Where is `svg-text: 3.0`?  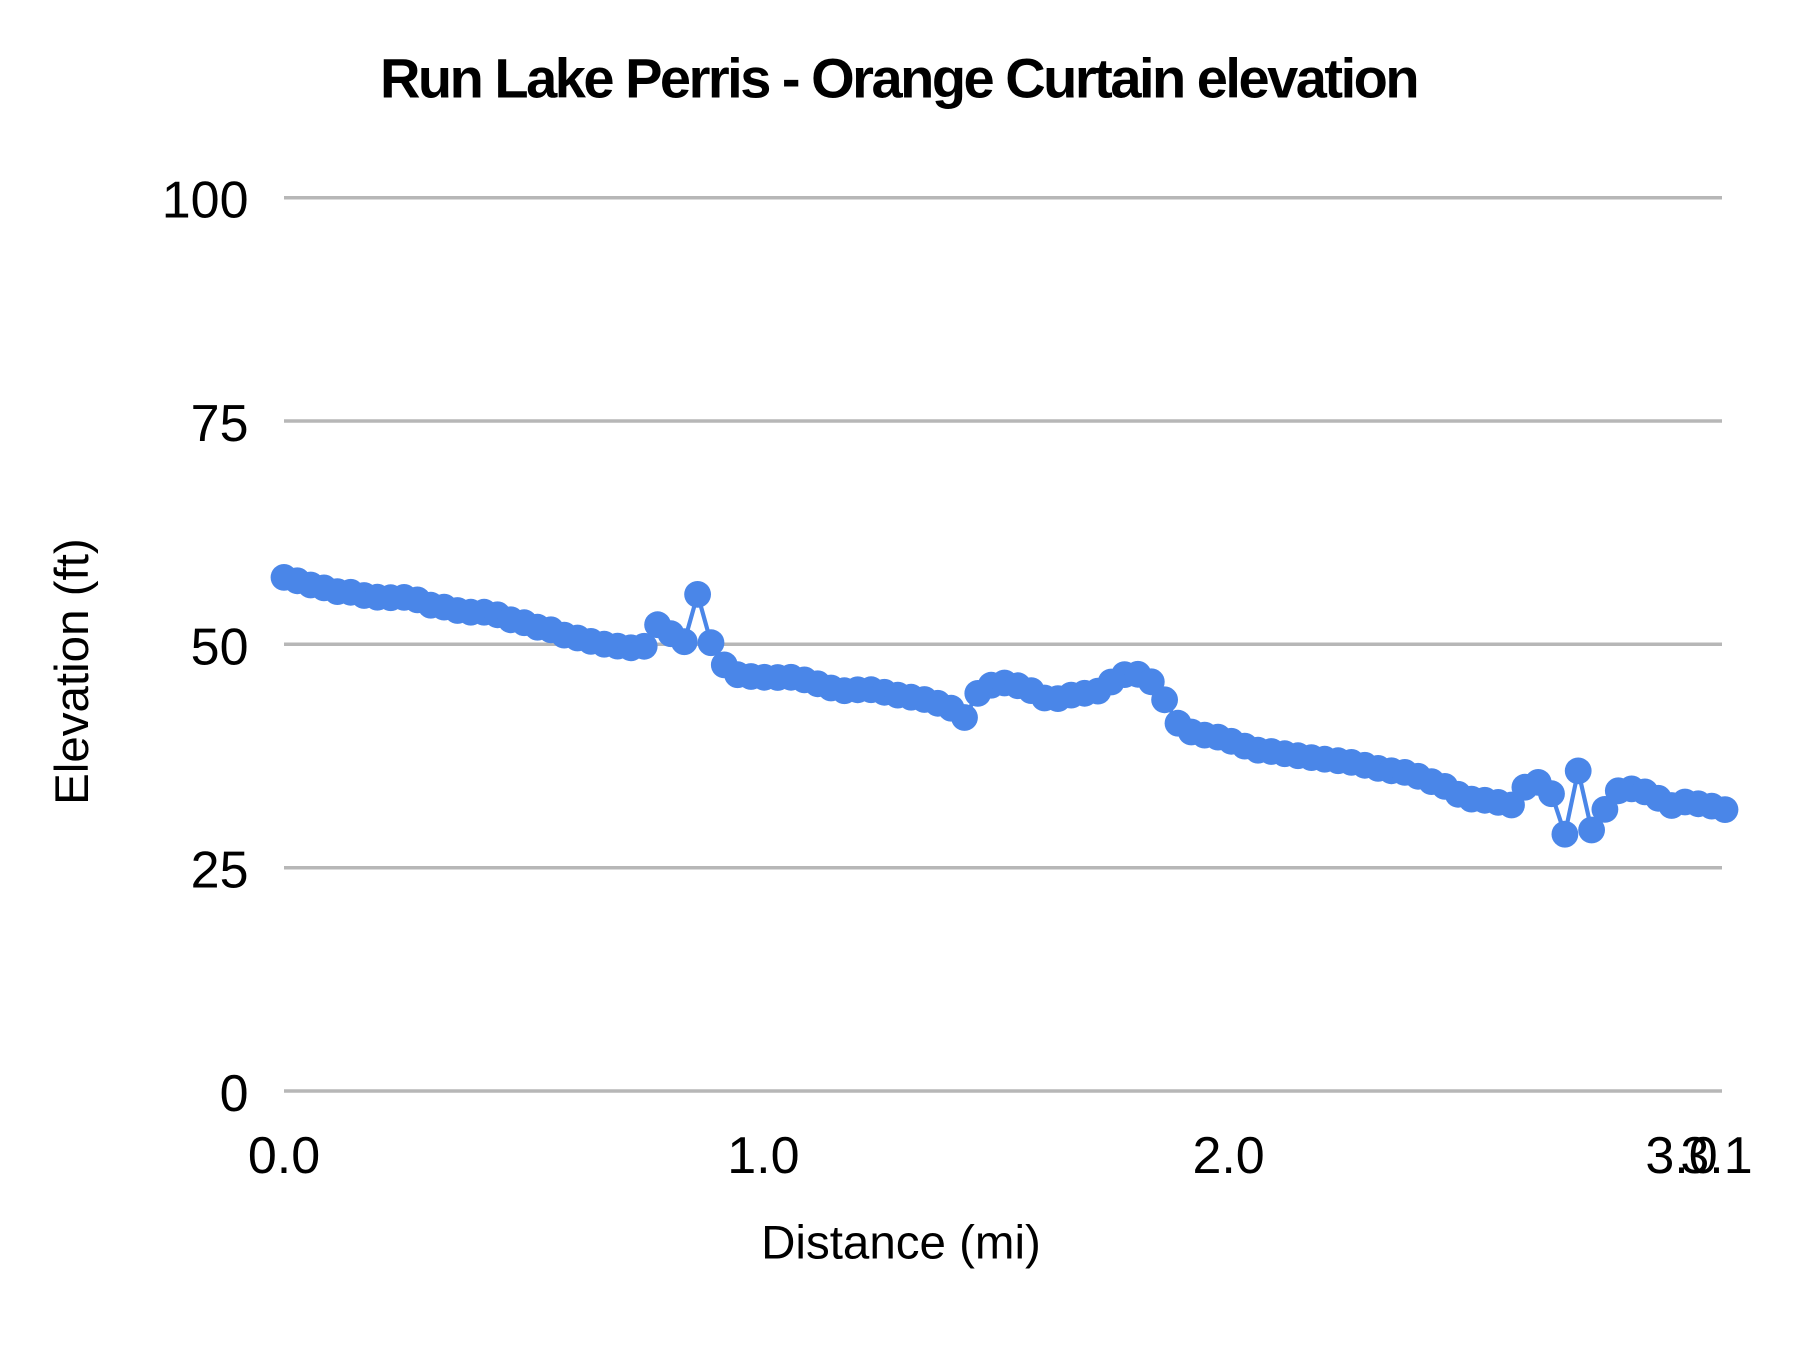 svg-text: 3.0 is located at coordinates (1681, 1156).